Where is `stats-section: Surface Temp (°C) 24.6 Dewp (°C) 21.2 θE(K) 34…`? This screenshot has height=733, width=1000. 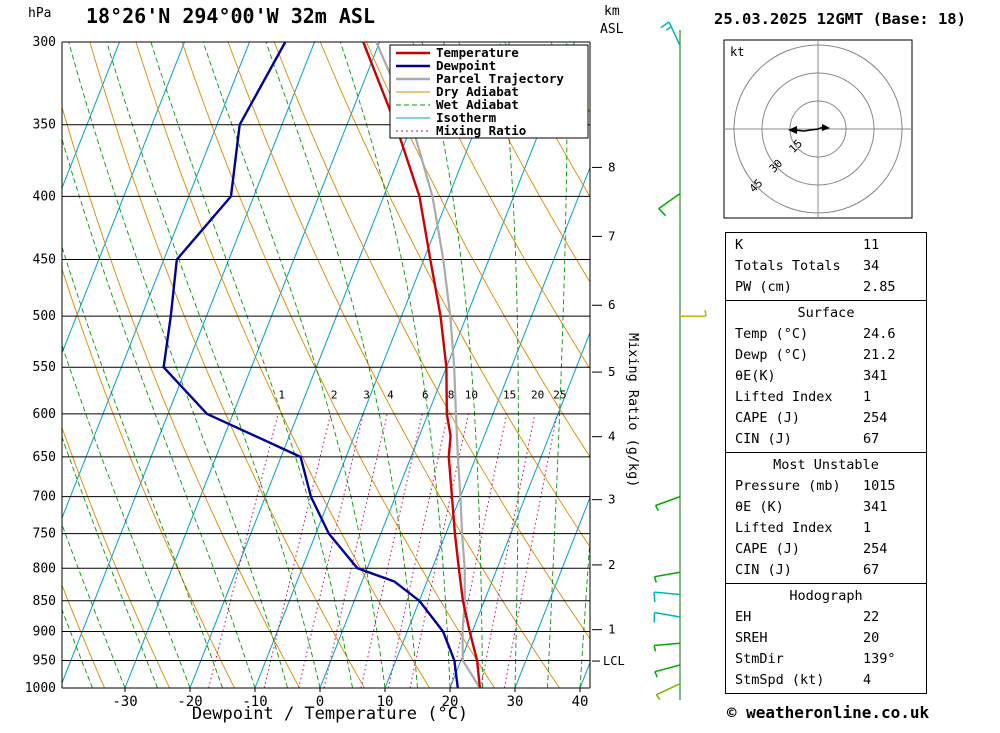
stats-section: Surface Temp (°C) 24.6 Dewp (°C) 21.2 θE(K) 34… is located at coordinates (826, 376).